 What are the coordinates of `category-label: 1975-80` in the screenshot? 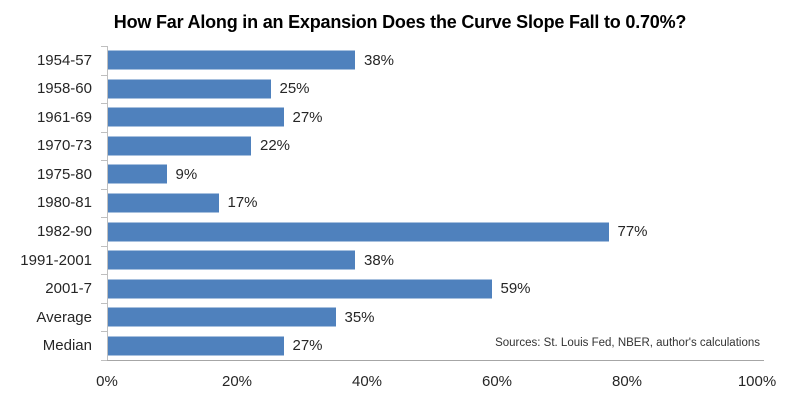 It's located at (64, 174).